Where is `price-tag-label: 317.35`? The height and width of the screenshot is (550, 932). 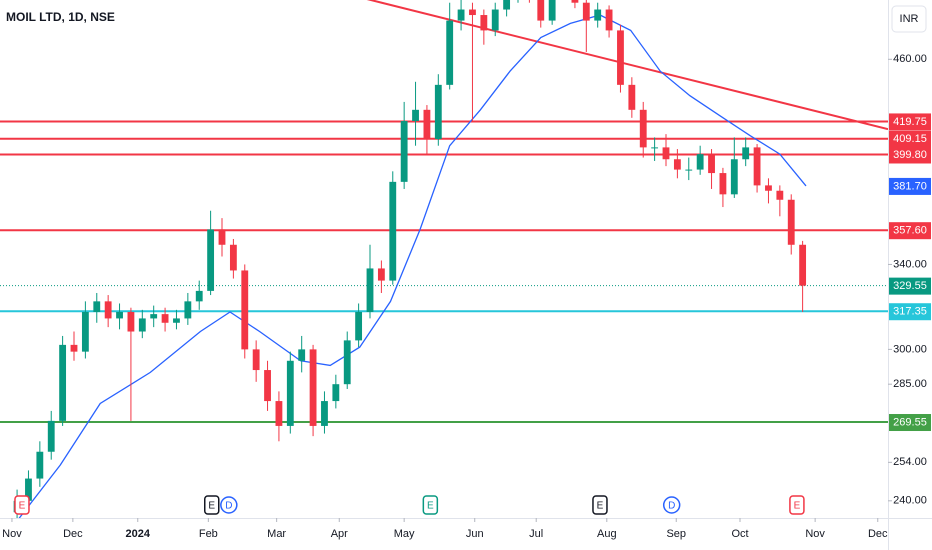 price-tag-label: 317.35 is located at coordinates (910, 312).